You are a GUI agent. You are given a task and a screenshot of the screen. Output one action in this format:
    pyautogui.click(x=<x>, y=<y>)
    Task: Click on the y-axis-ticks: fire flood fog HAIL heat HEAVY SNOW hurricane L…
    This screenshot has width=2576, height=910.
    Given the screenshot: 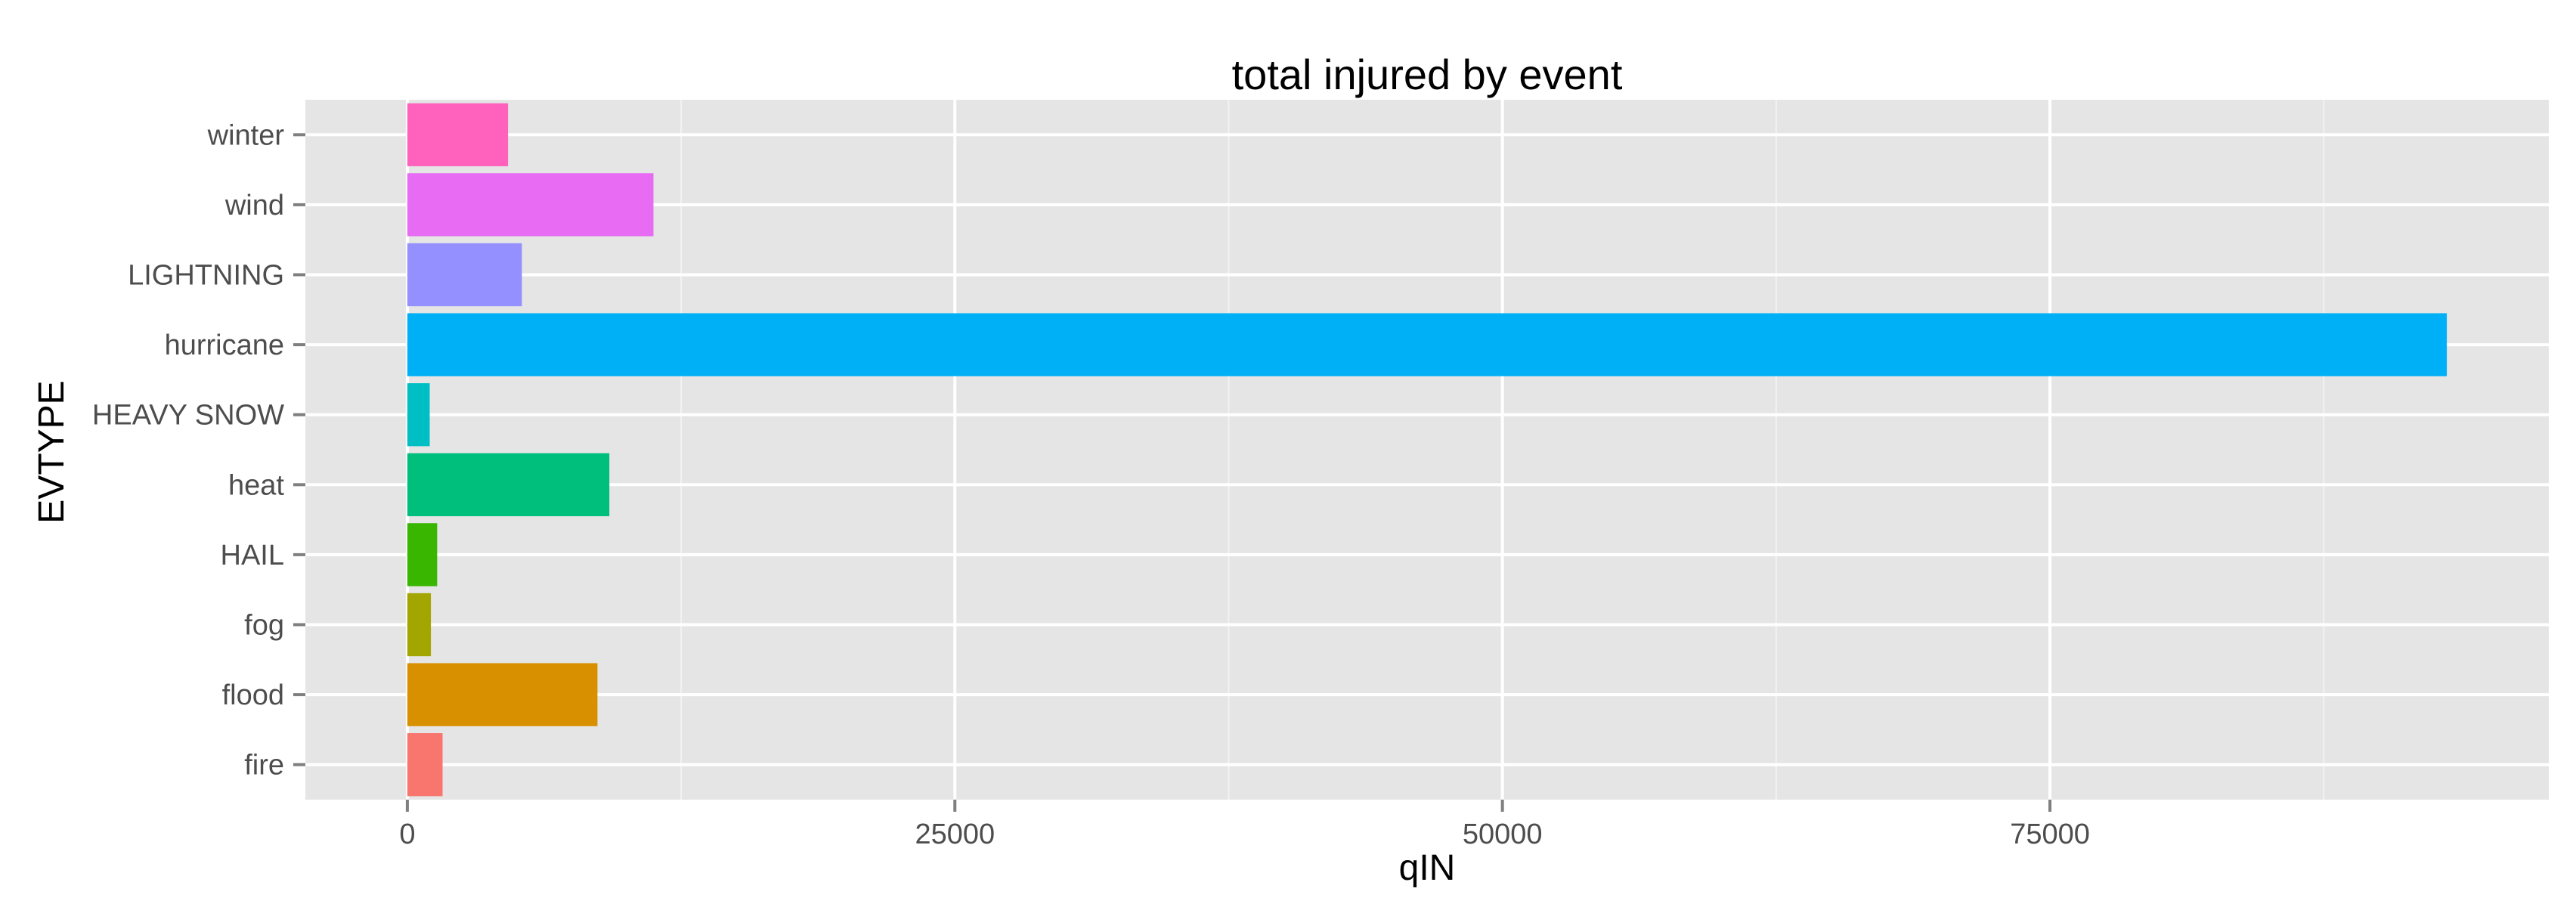 What is the action you would take?
    pyautogui.click(x=198, y=450)
    